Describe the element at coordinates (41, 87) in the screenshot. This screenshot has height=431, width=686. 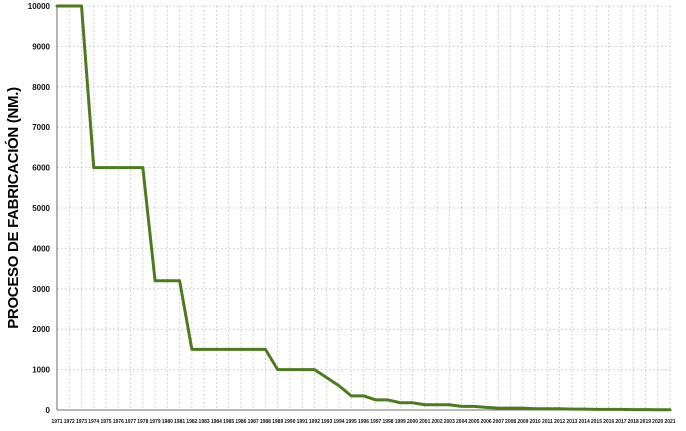
I see `y-tick-label: 8000` at that location.